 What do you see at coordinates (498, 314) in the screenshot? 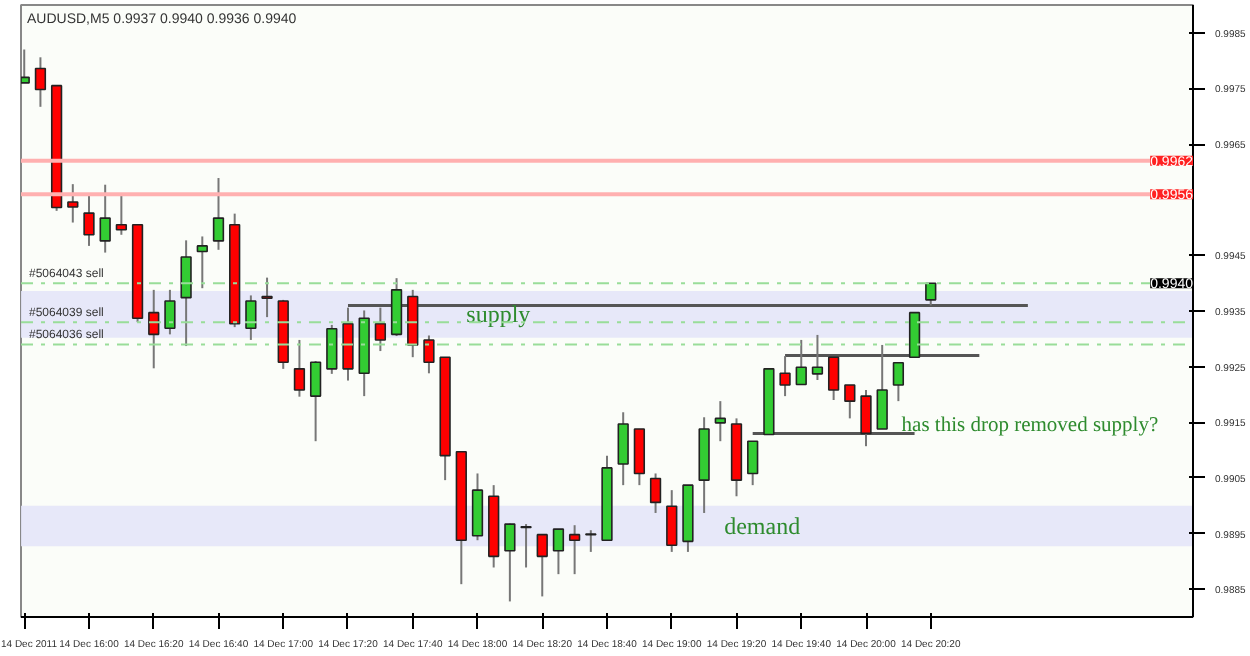
I see `band-label: supply` at bounding box center [498, 314].